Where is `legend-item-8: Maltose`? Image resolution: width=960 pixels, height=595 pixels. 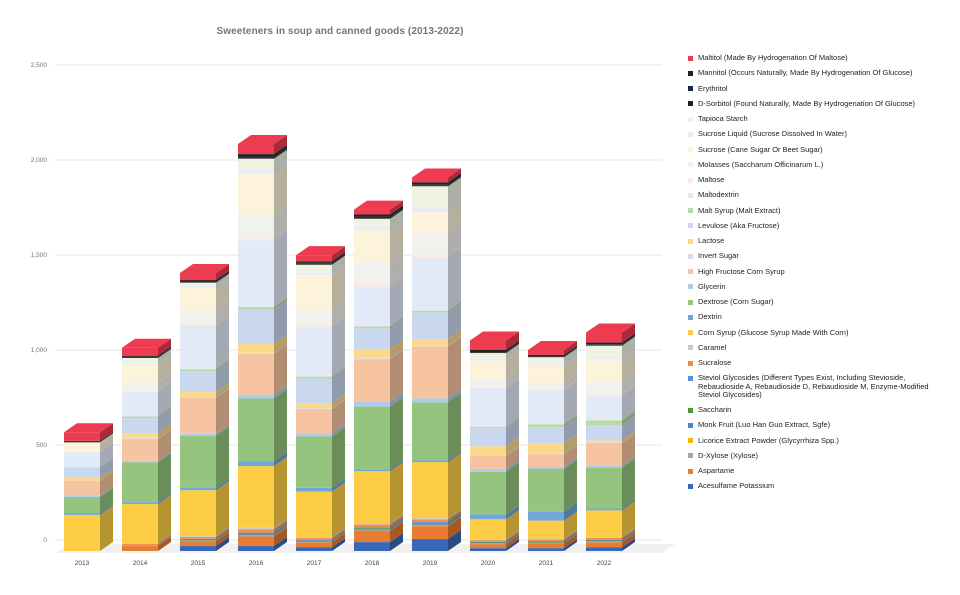
legend-item-8: Maltose is located at coordinates (817, 179).